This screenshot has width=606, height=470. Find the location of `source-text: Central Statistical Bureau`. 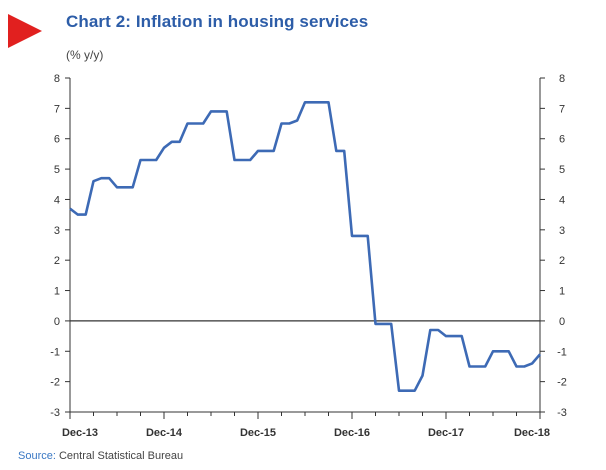

source-text: Central Statistical Bureau is located at coordinates (121, 456).